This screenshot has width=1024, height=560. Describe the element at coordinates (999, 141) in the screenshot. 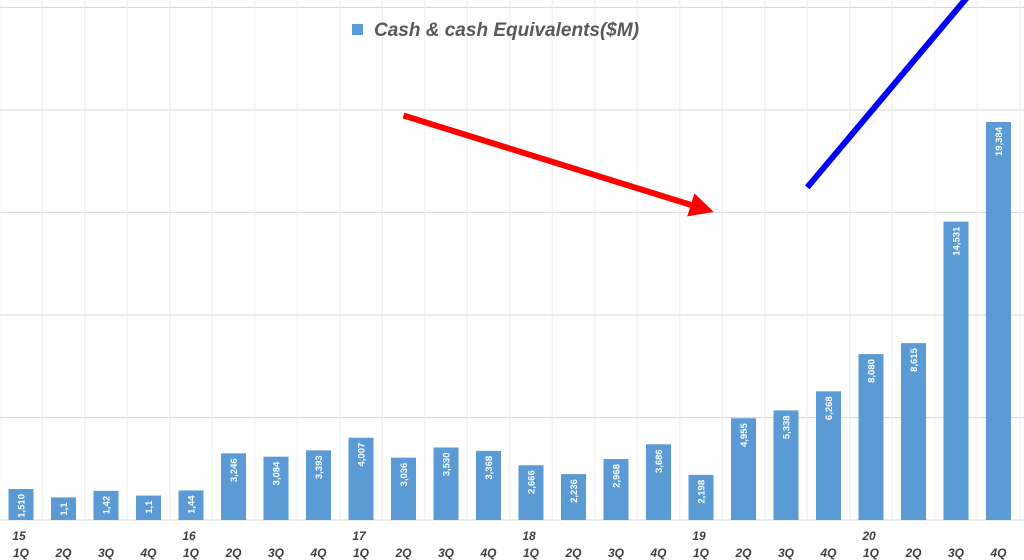

I see `data-label: 19,384` at that location.